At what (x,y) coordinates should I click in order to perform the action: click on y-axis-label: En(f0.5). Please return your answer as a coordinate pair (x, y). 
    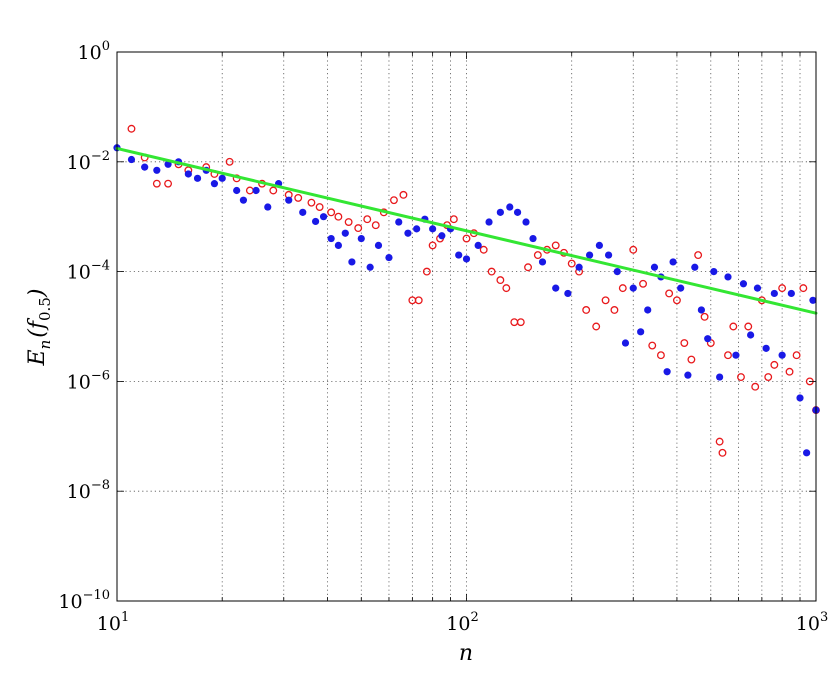
    Looking at the image, I should click on (39, 328).